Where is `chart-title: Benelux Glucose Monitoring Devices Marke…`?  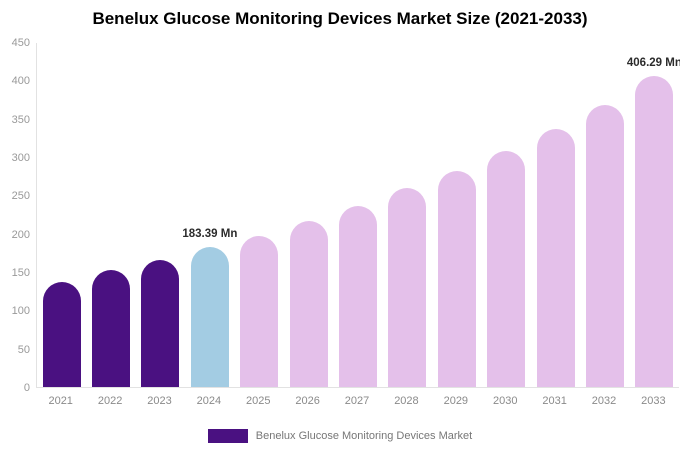 chart-title: Benelux Glucose Monitoring Devices Marke… is located at coordinates (340, 18).